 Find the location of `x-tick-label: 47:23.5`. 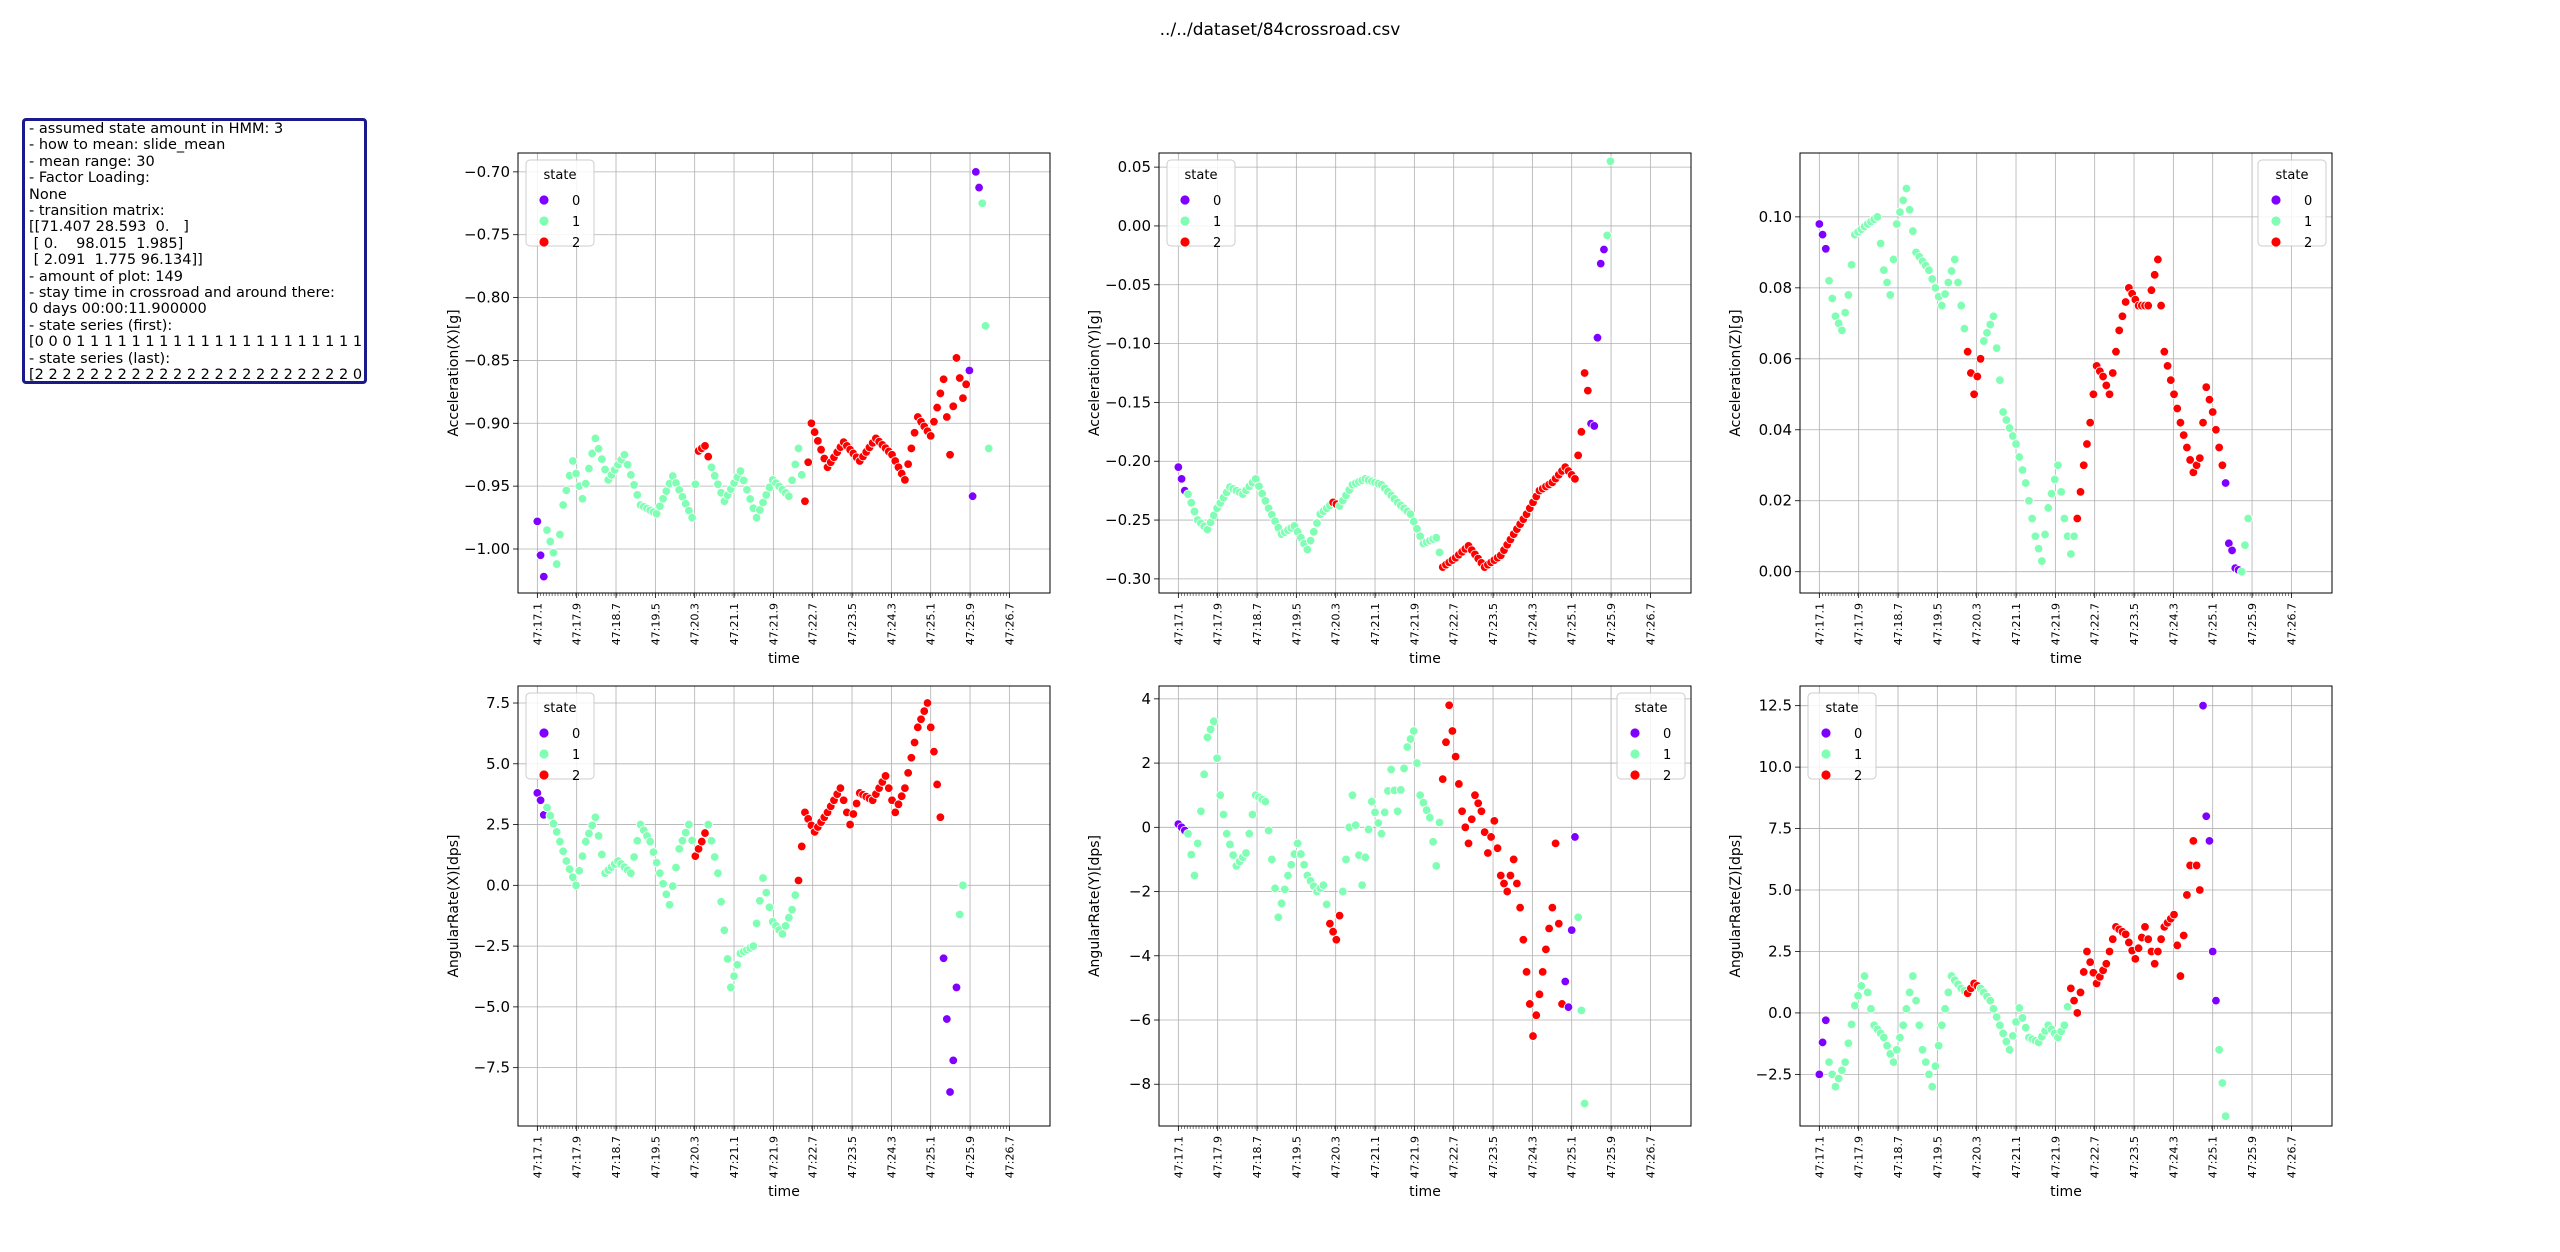

x-tick-label: 47:23.5 is located at coordinates (1493, 1157).